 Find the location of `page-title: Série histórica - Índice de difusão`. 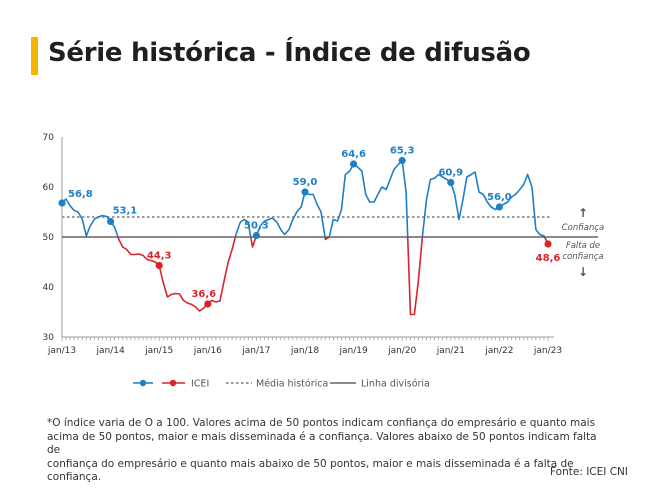

page-title: Série histórica - Índice de difusão is located at coordinates (289, 53).